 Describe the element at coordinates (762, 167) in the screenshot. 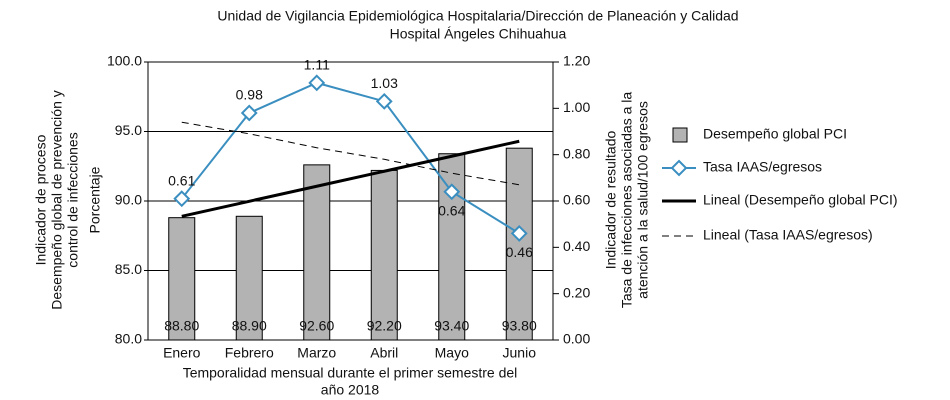

I see `legend-label: Tasa IAAS/egresos` at that location.